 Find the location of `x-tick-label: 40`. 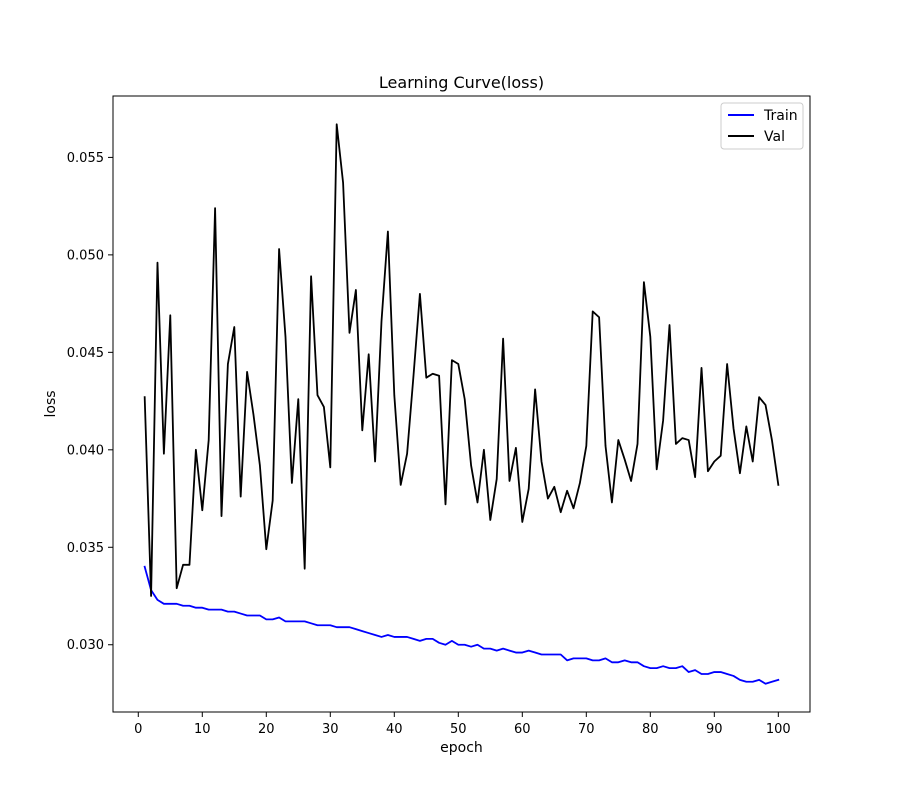

x-tick-label: 40 is located at coordinates (394, 729).